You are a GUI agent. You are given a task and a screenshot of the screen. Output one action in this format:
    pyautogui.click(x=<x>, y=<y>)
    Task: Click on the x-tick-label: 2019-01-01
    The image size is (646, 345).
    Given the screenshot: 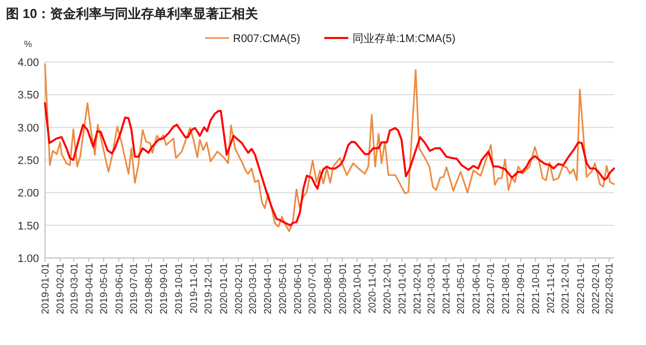 What is the action you would take?
    pyautogui.click(x=46, y=288)
    